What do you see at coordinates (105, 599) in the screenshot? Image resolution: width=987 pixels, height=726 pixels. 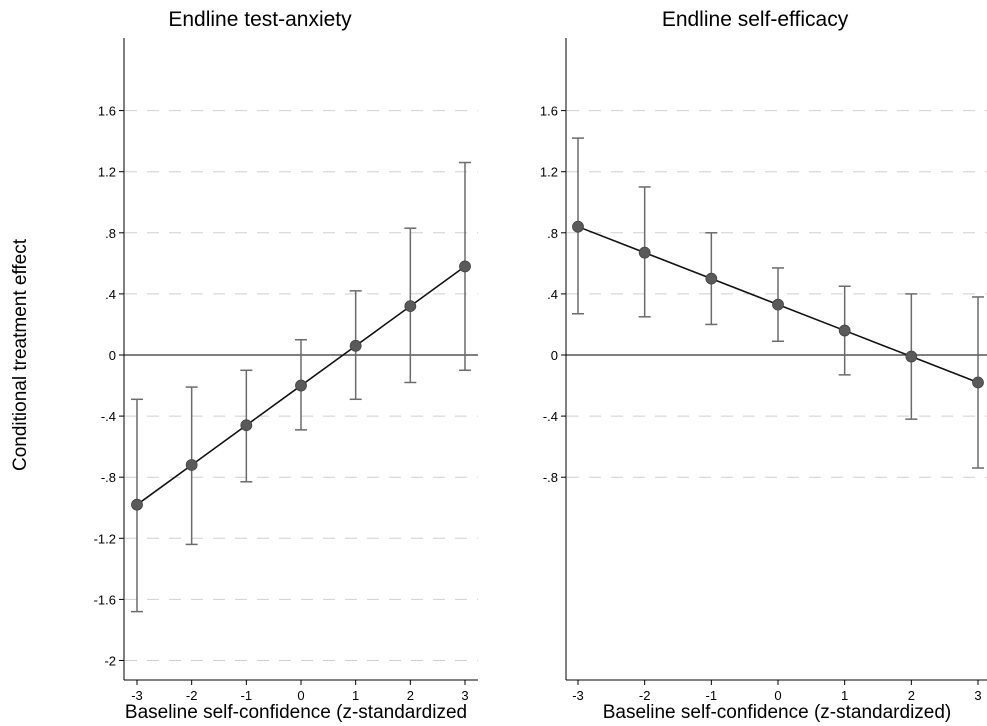 I see `y-tick-label: -1.6` at bounding box center [105, 599].